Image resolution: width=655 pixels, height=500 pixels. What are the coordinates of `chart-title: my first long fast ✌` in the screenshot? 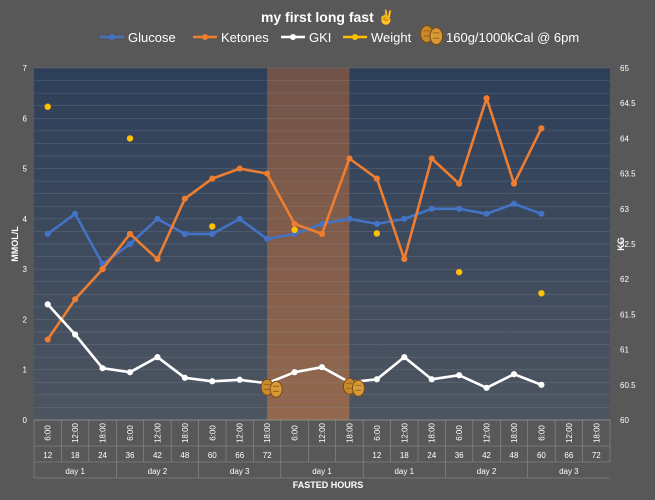 It's located at (328, 17).